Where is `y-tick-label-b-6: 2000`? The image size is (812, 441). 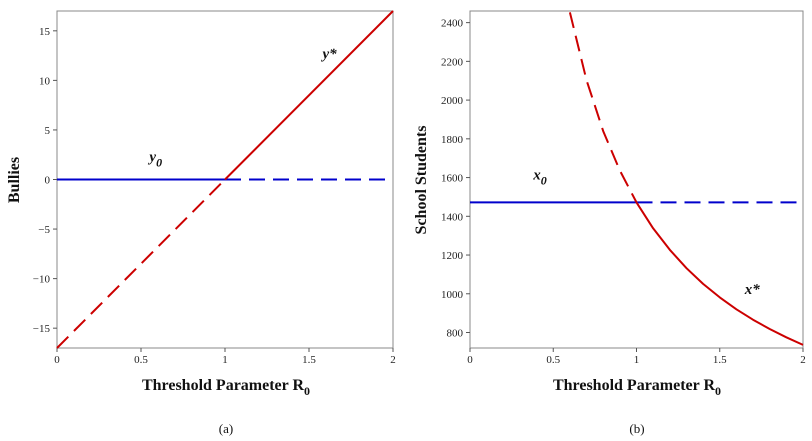 y-tick-label-b-6: 2000 is located at coordinates (452, 101).